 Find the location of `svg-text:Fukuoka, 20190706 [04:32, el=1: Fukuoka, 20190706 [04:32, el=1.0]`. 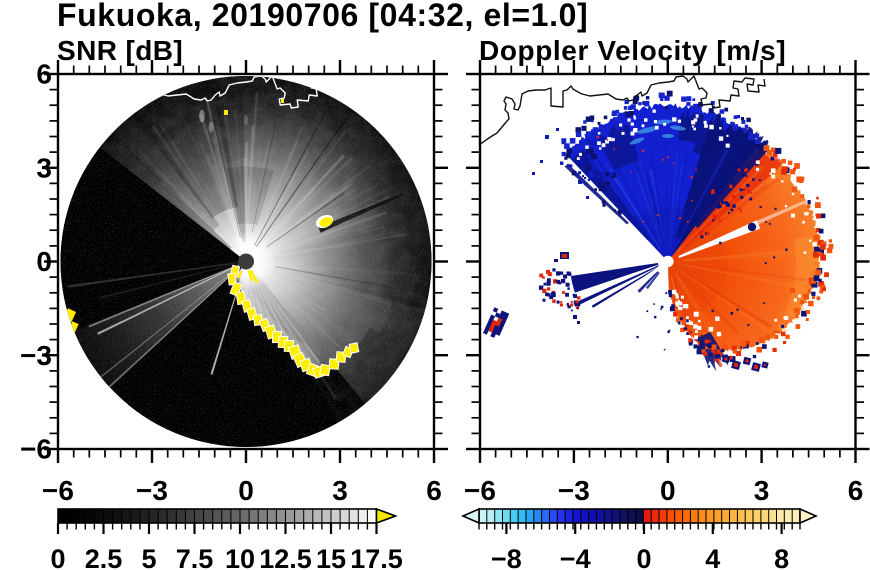

svg-text:Fukuoka, 20190706 [04:32, el=1: Fukuoka, 20190706 [04:32, el=1.0] is located at coordinates (322, 16).